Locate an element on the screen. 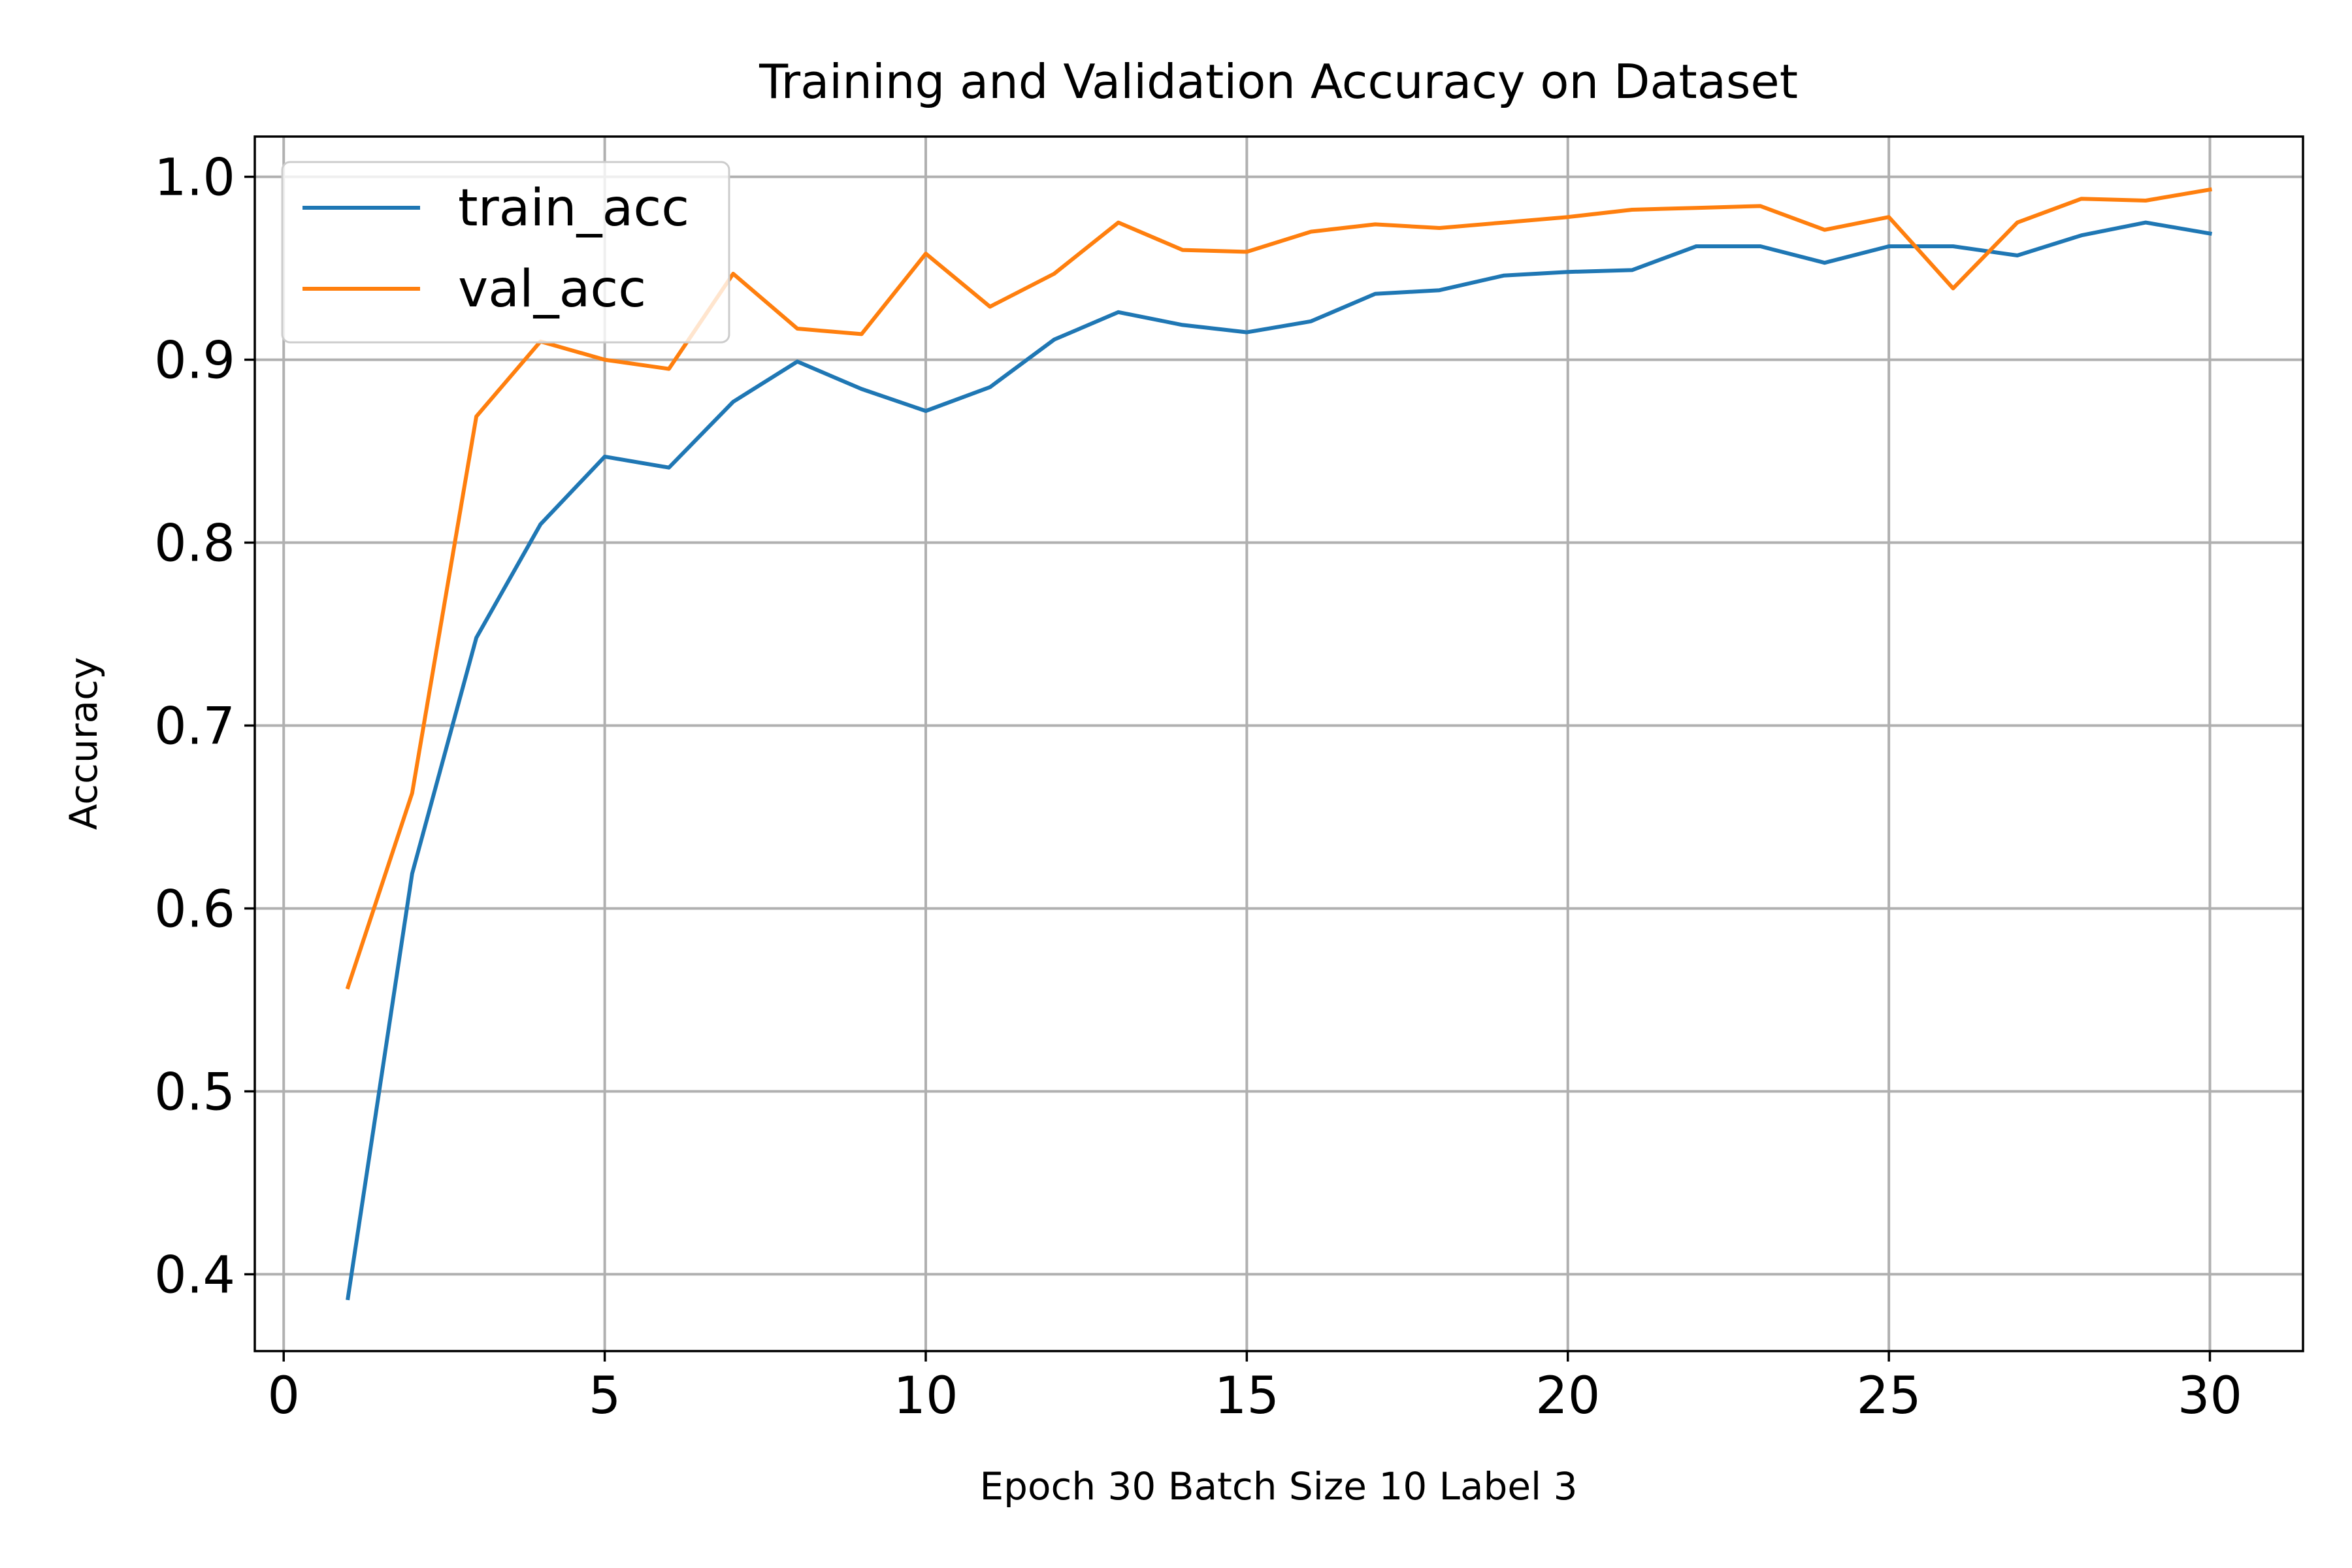  legend: train_acc val_acc is located at coordinates (505, 252).